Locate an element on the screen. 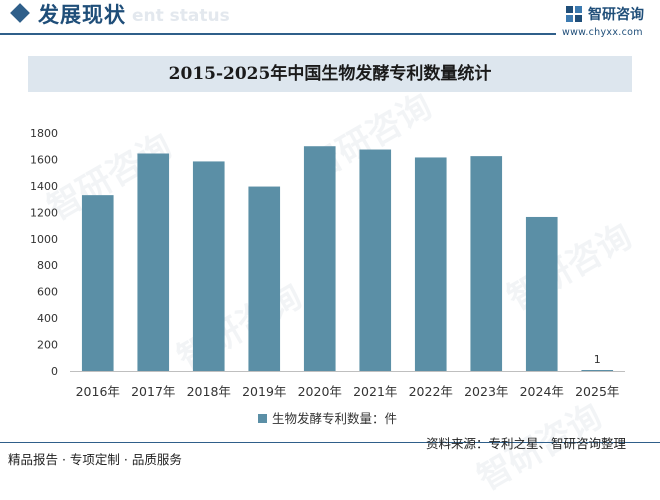 The image size is (660, 500). brand-url: www.chyxx.com is located at coordinates (602, 32).